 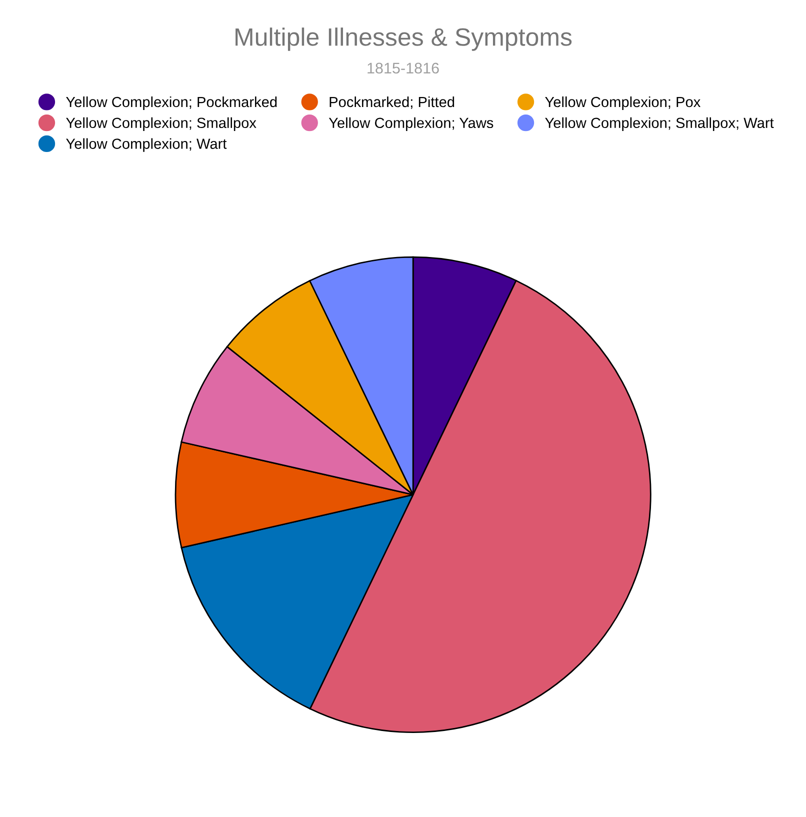 I want to click on legend-label: Pockmarked; Pitted, so click(x=392, y=102).